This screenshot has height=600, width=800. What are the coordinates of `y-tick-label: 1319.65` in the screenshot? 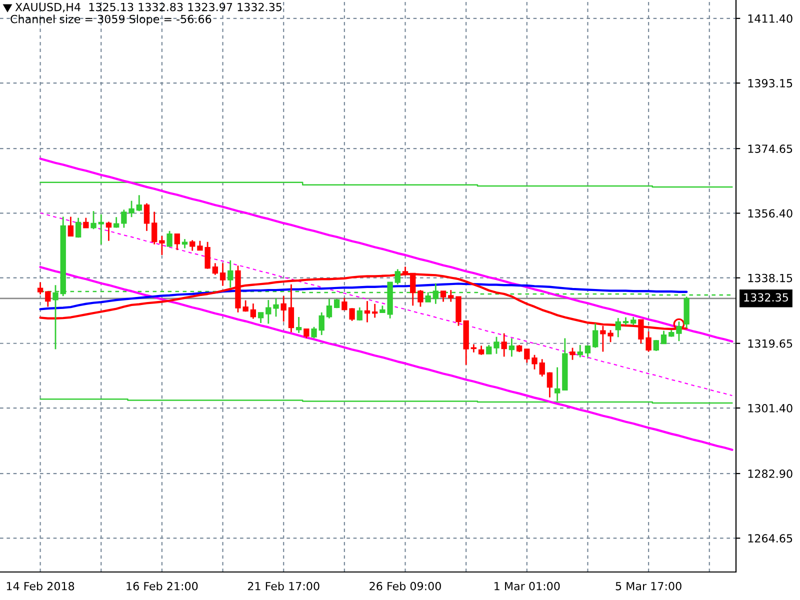 It's located at (770, 343).